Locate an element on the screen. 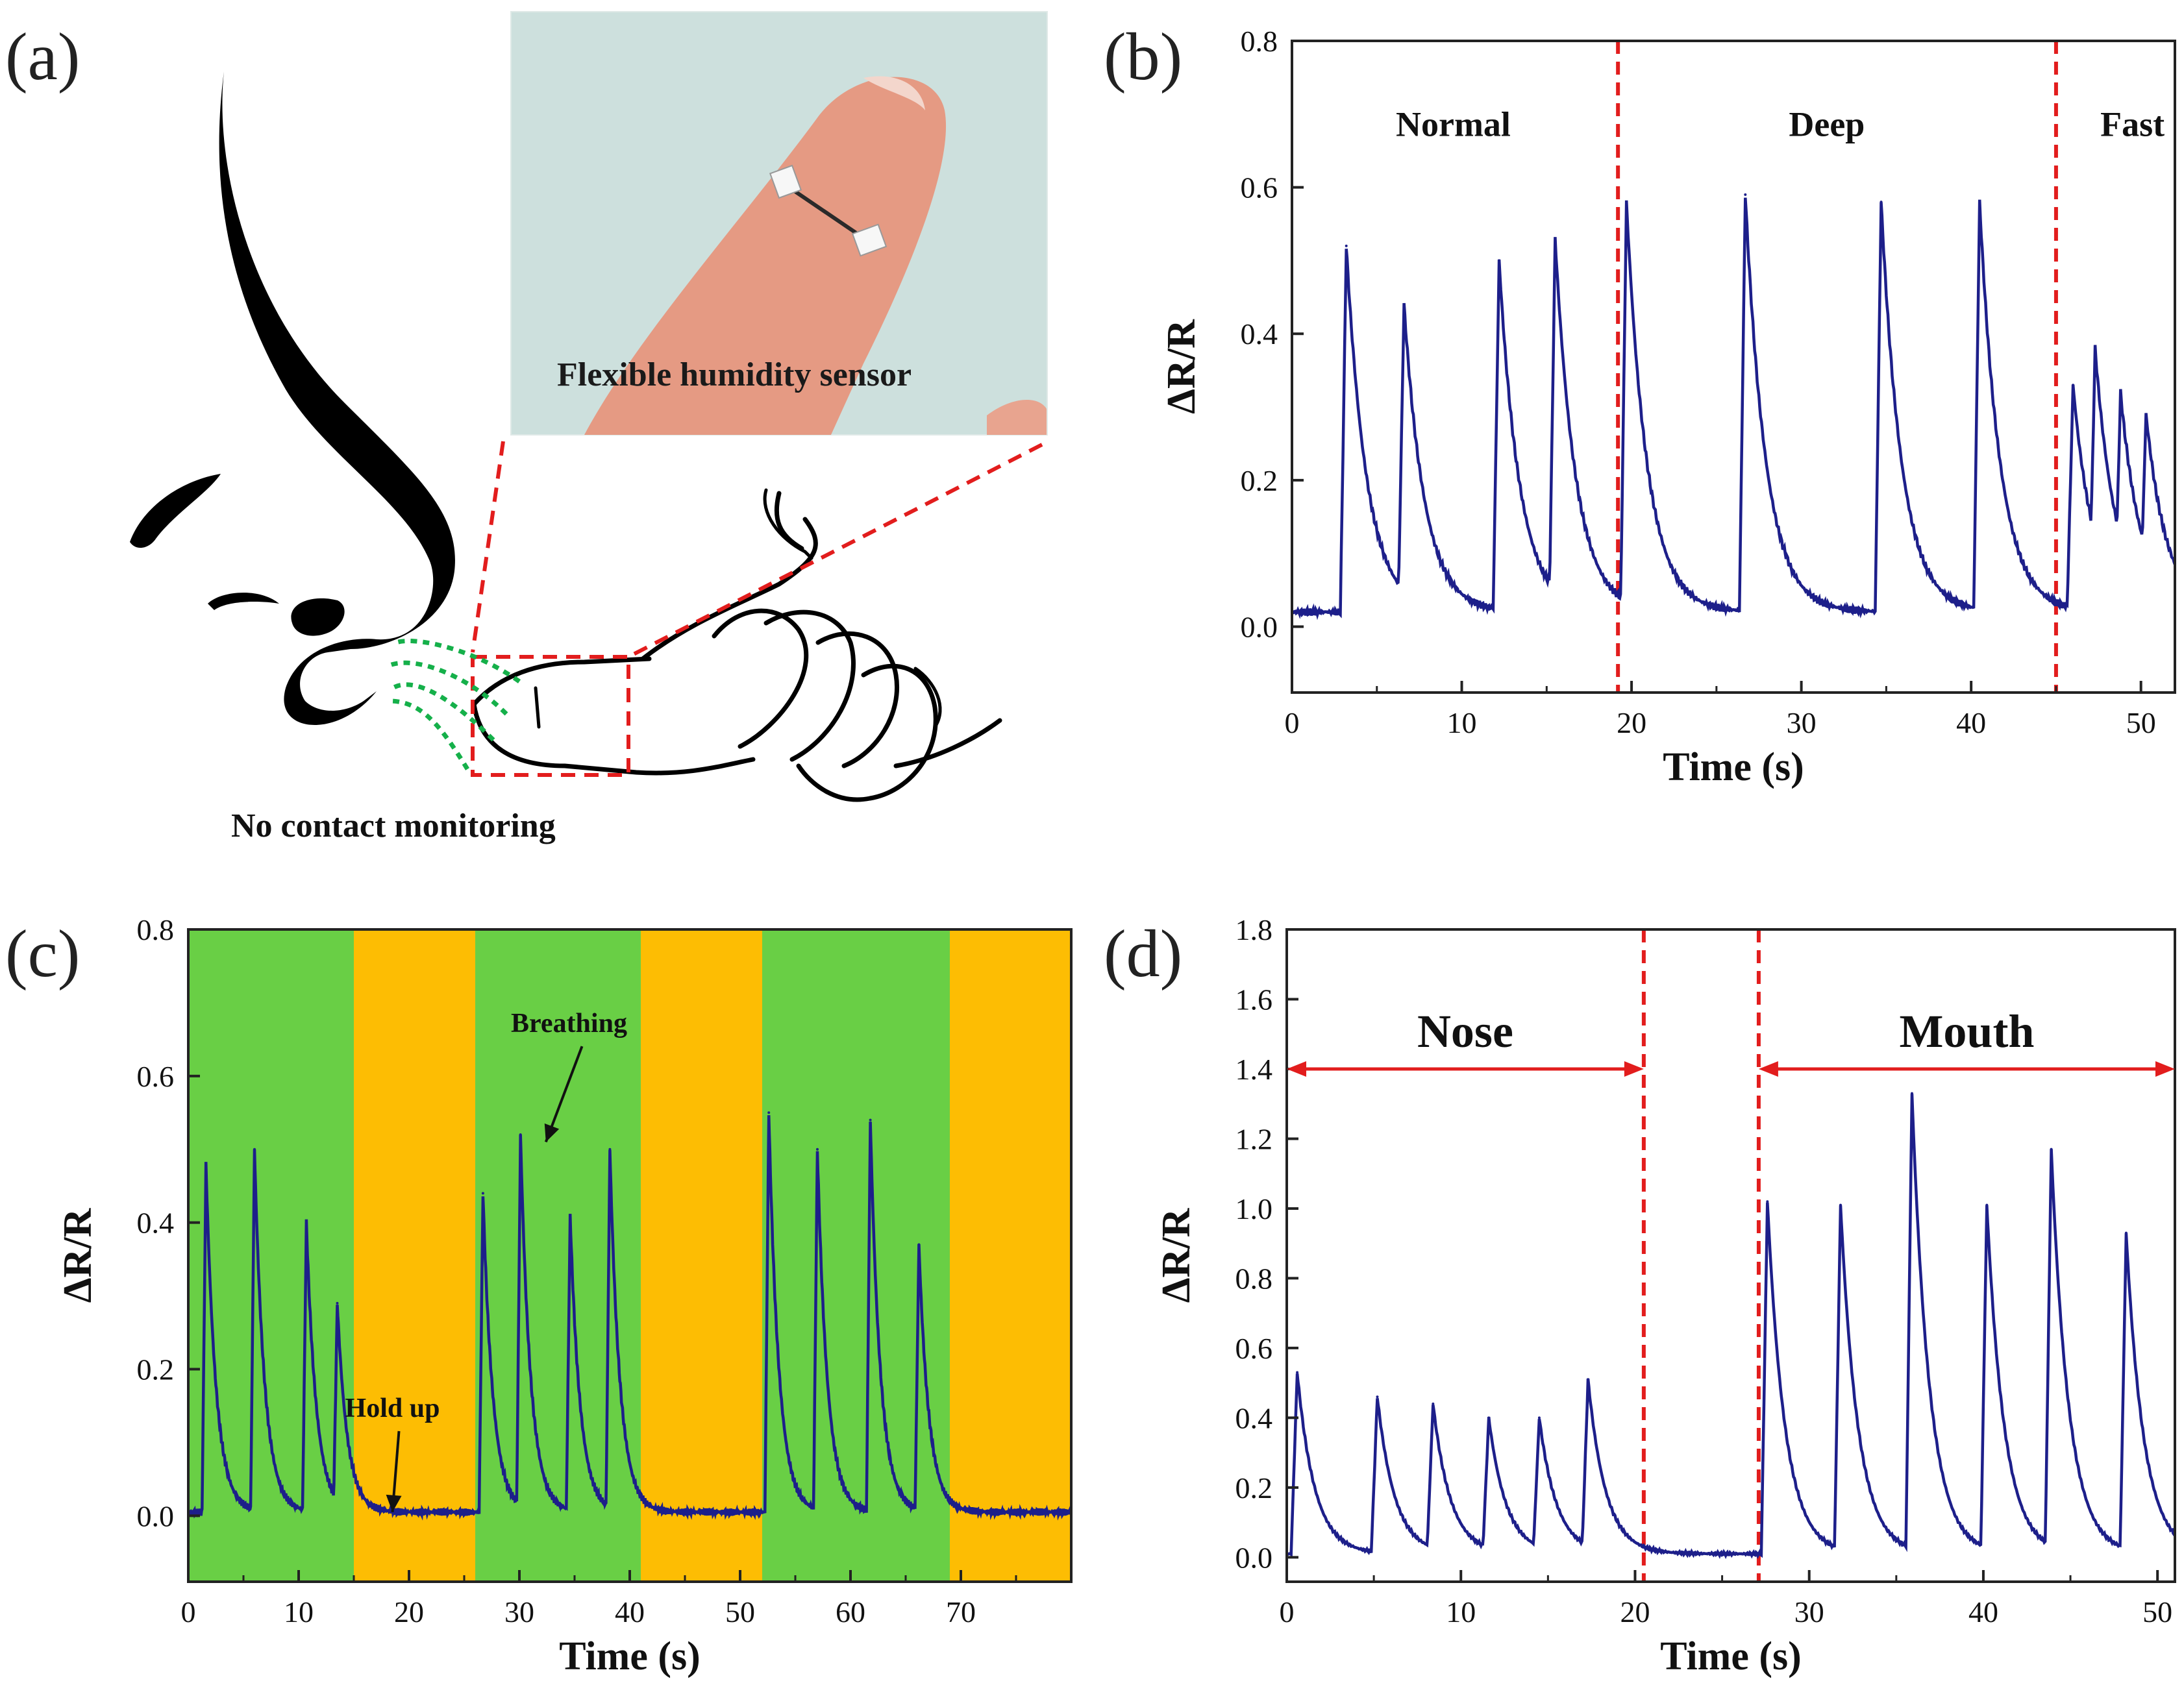  chart-c-xtick-label: 10 is located at coordinates (299, 1611).